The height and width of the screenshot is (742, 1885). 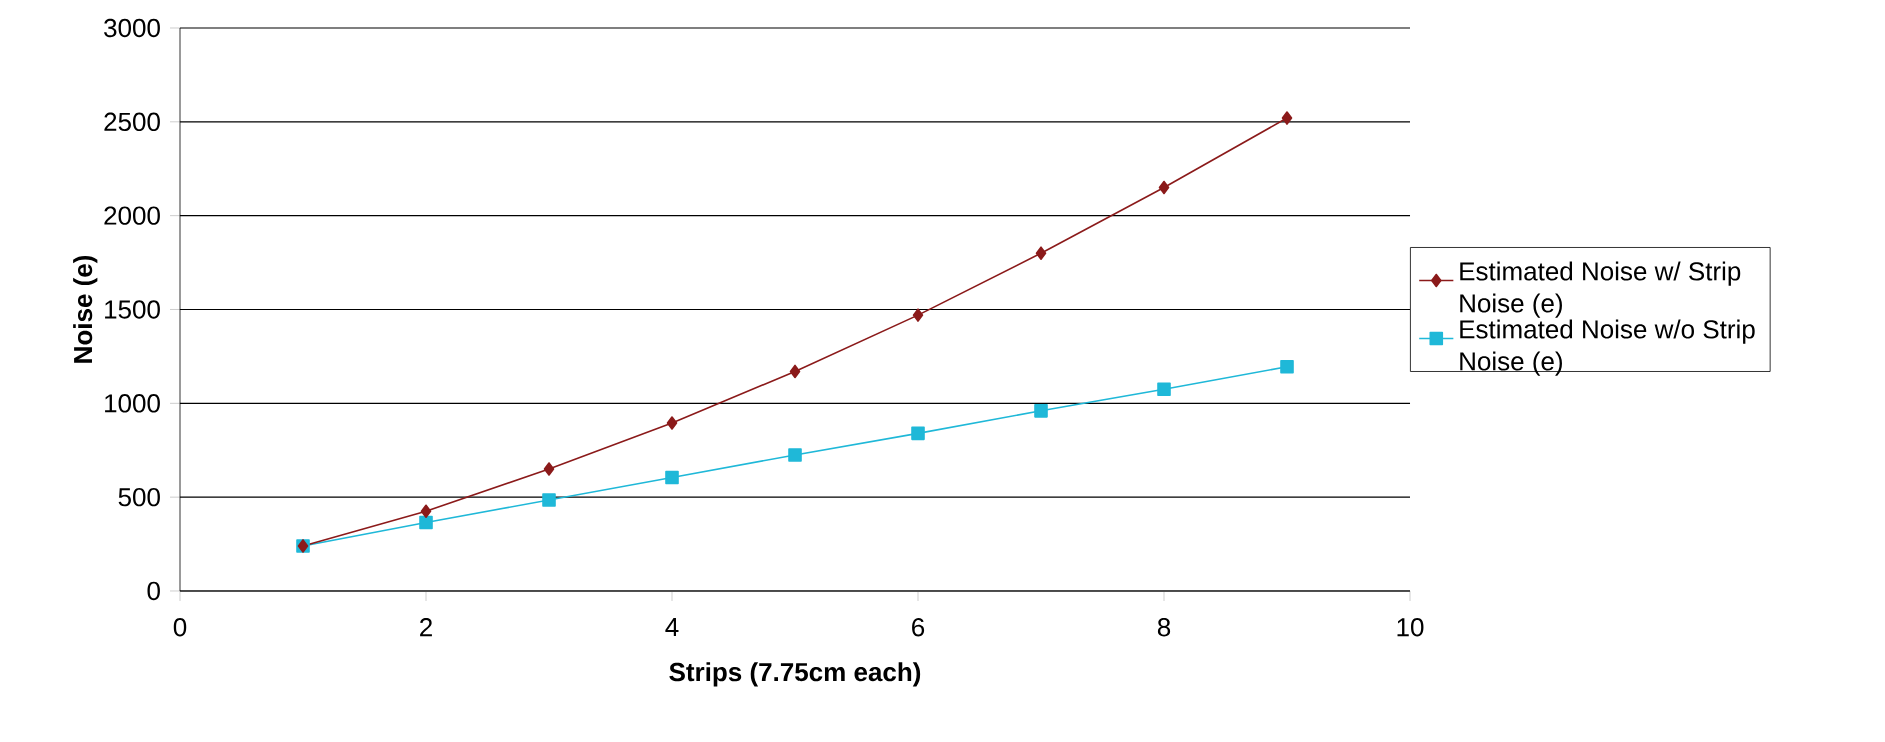 What do you see at coordinates (85, 309) in the screenshot?
I see `y-axis-title: Noise (e)` at bounding box center [85, 309].